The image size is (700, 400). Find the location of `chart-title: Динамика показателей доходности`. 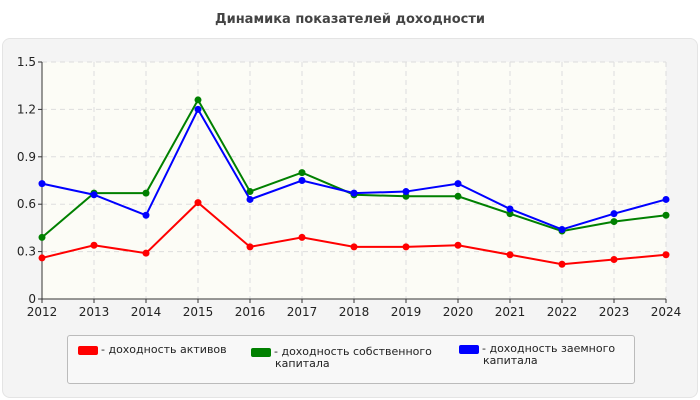

chart-title: Динамика показателей доходности is located at coordinates (350, 19).